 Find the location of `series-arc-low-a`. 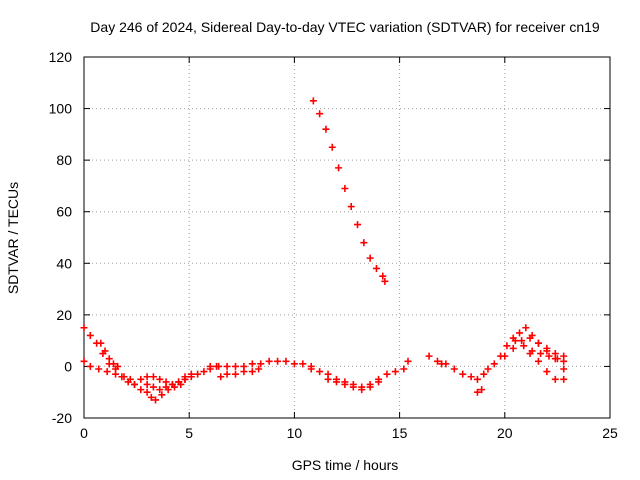

series-arc-low-a is located at coordinates (157, 392).